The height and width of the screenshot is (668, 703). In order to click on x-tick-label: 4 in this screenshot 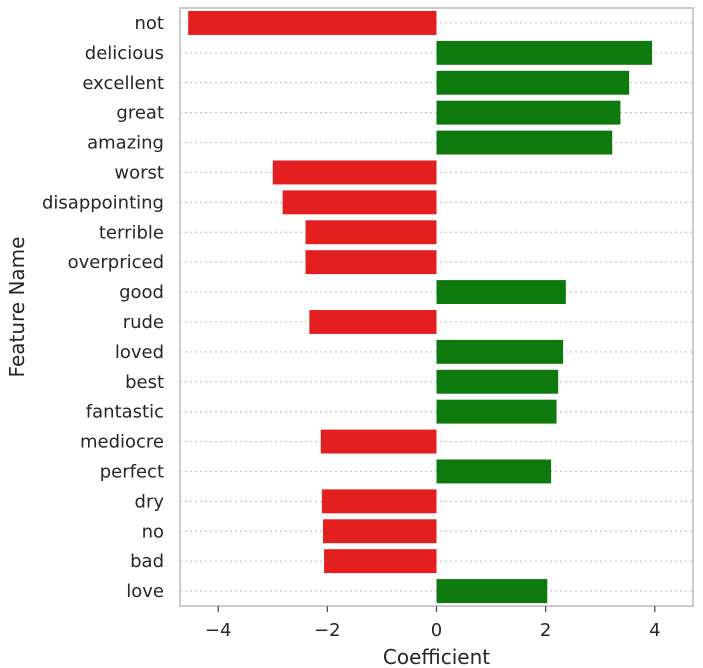, I will do `click(654, 630)`.